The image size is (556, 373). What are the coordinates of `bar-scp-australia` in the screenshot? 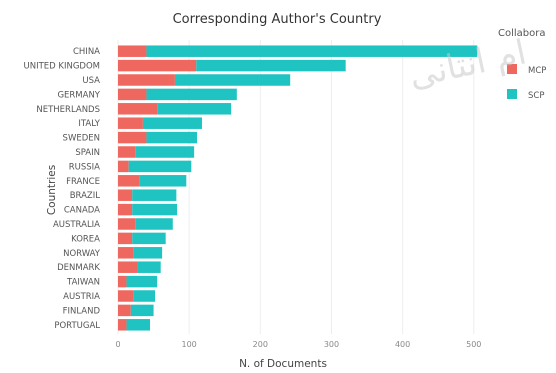 It's located at (154, 224).